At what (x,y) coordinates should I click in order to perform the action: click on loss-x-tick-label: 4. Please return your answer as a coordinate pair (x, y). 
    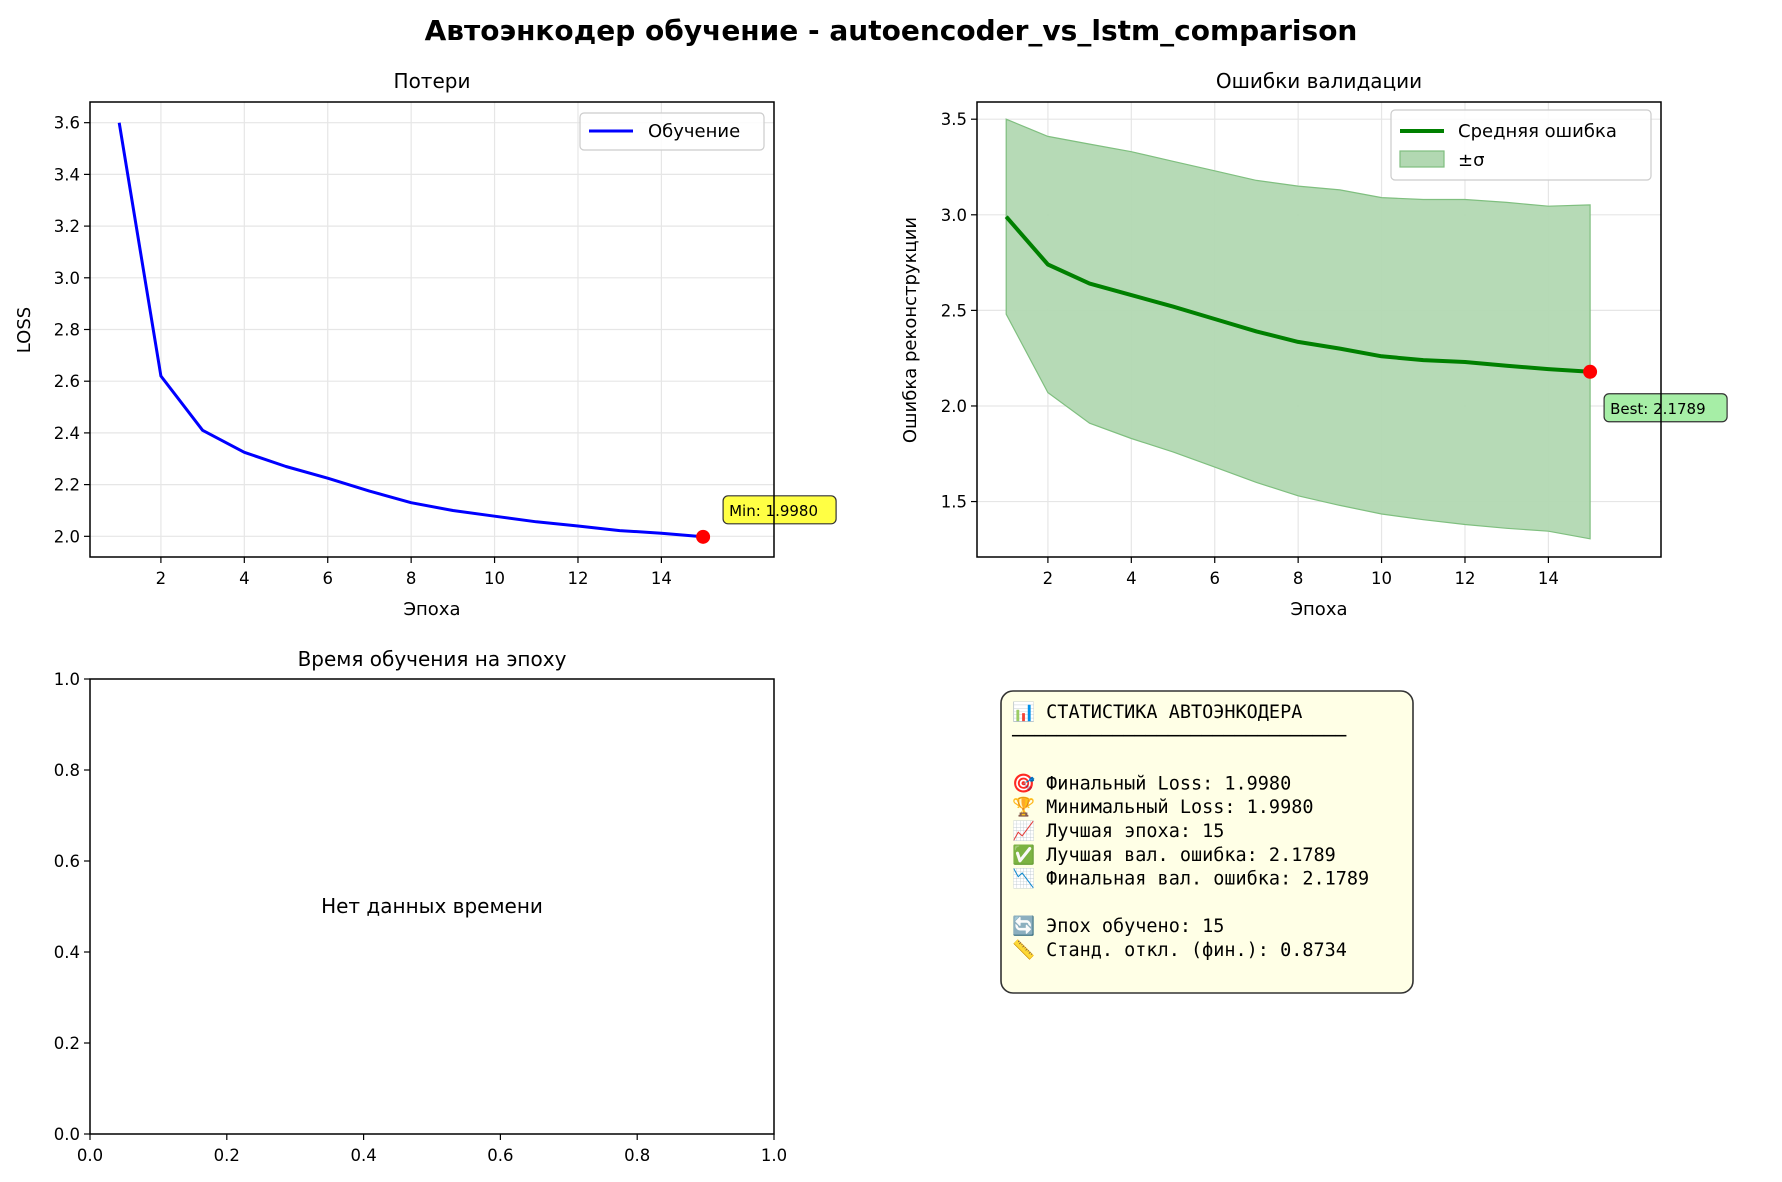
    Looking at the image, I should click on (244, 578).